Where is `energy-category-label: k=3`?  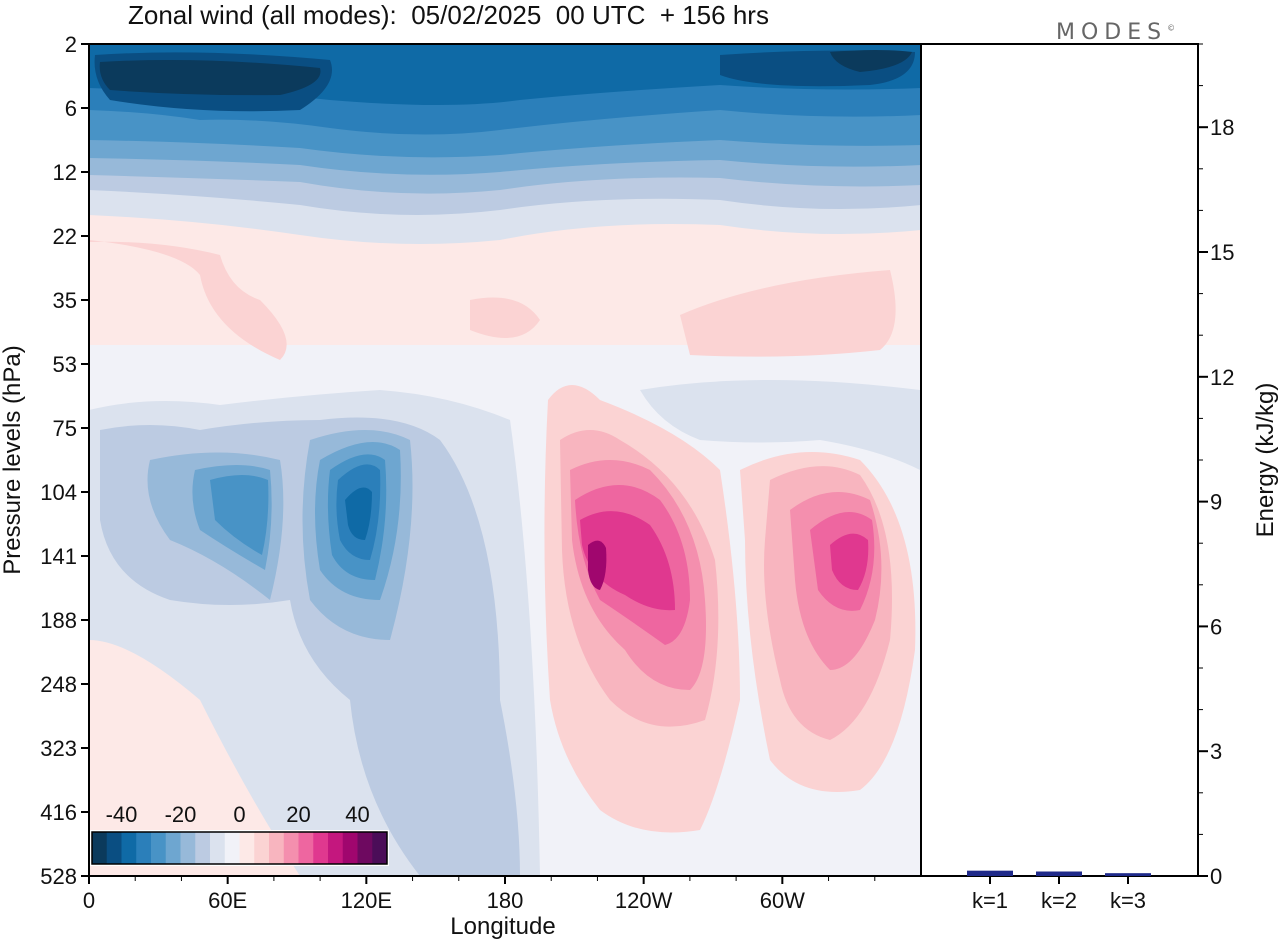
energy-category-label: k=3 is located at coordinates (1128, 900).